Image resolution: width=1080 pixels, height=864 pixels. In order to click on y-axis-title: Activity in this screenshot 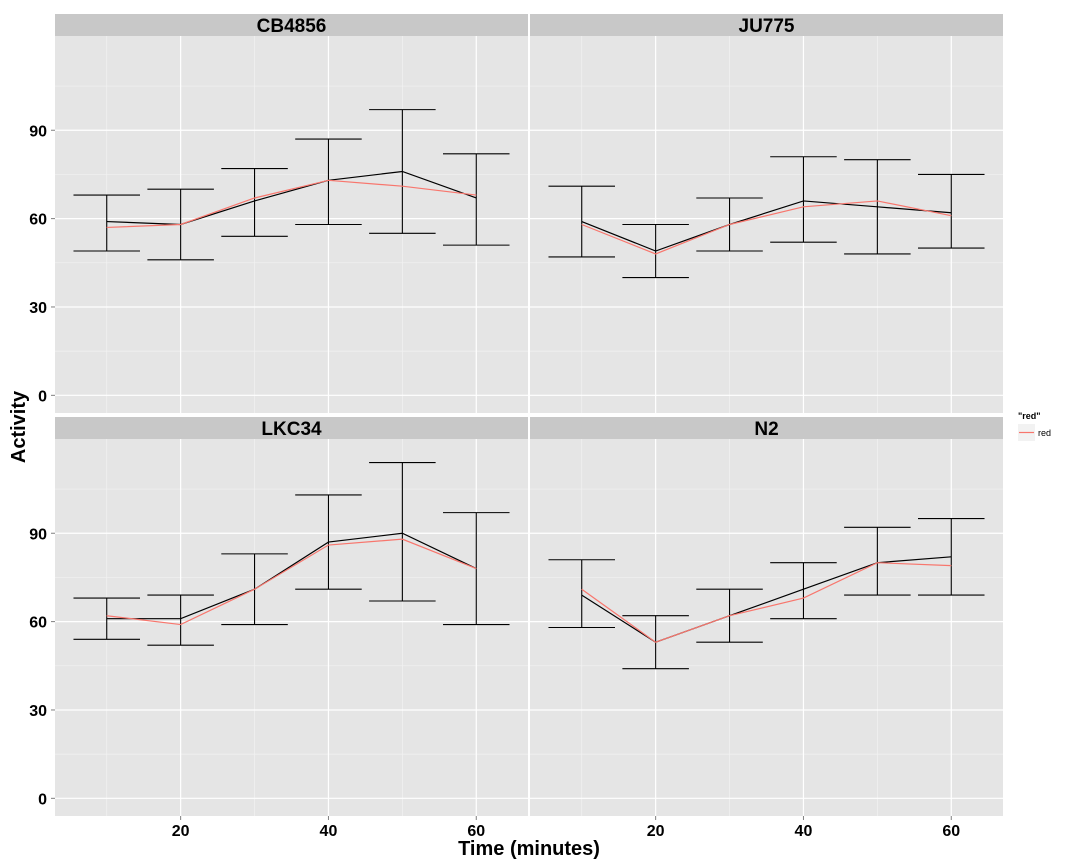, I will do `click(19, 426)`.